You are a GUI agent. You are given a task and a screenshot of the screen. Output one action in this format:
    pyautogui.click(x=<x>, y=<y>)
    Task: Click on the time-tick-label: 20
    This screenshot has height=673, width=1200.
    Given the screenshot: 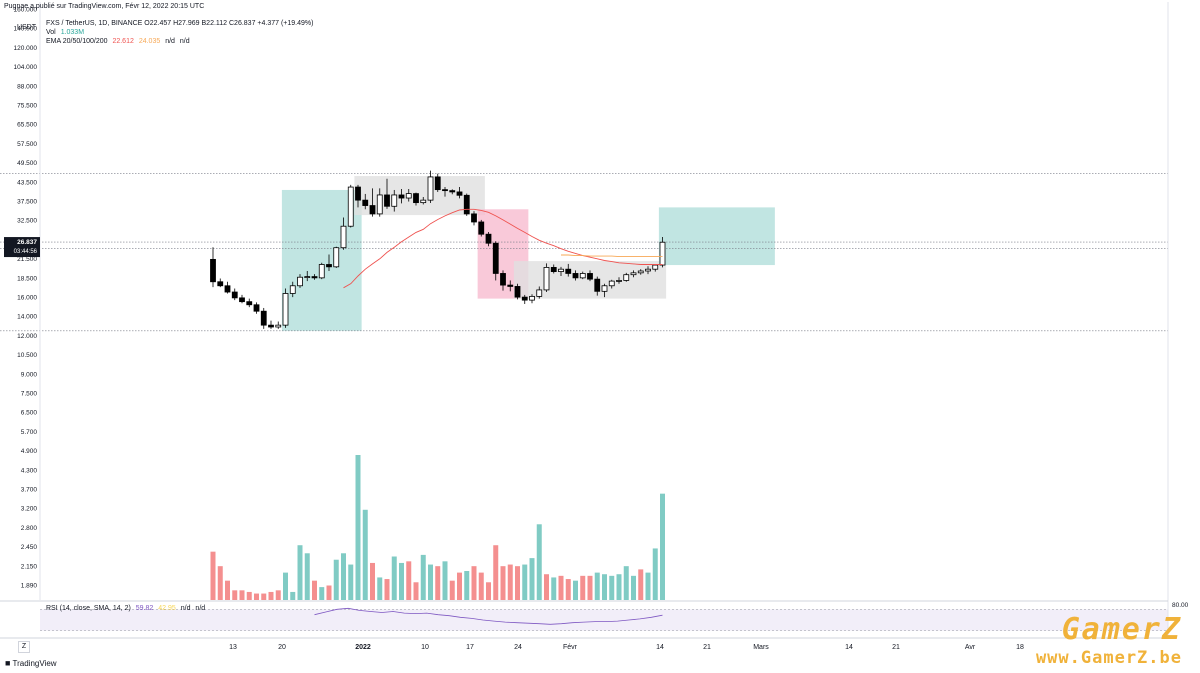 What is the action you would take?
    pyautogui.click(x=282, y=647)
    